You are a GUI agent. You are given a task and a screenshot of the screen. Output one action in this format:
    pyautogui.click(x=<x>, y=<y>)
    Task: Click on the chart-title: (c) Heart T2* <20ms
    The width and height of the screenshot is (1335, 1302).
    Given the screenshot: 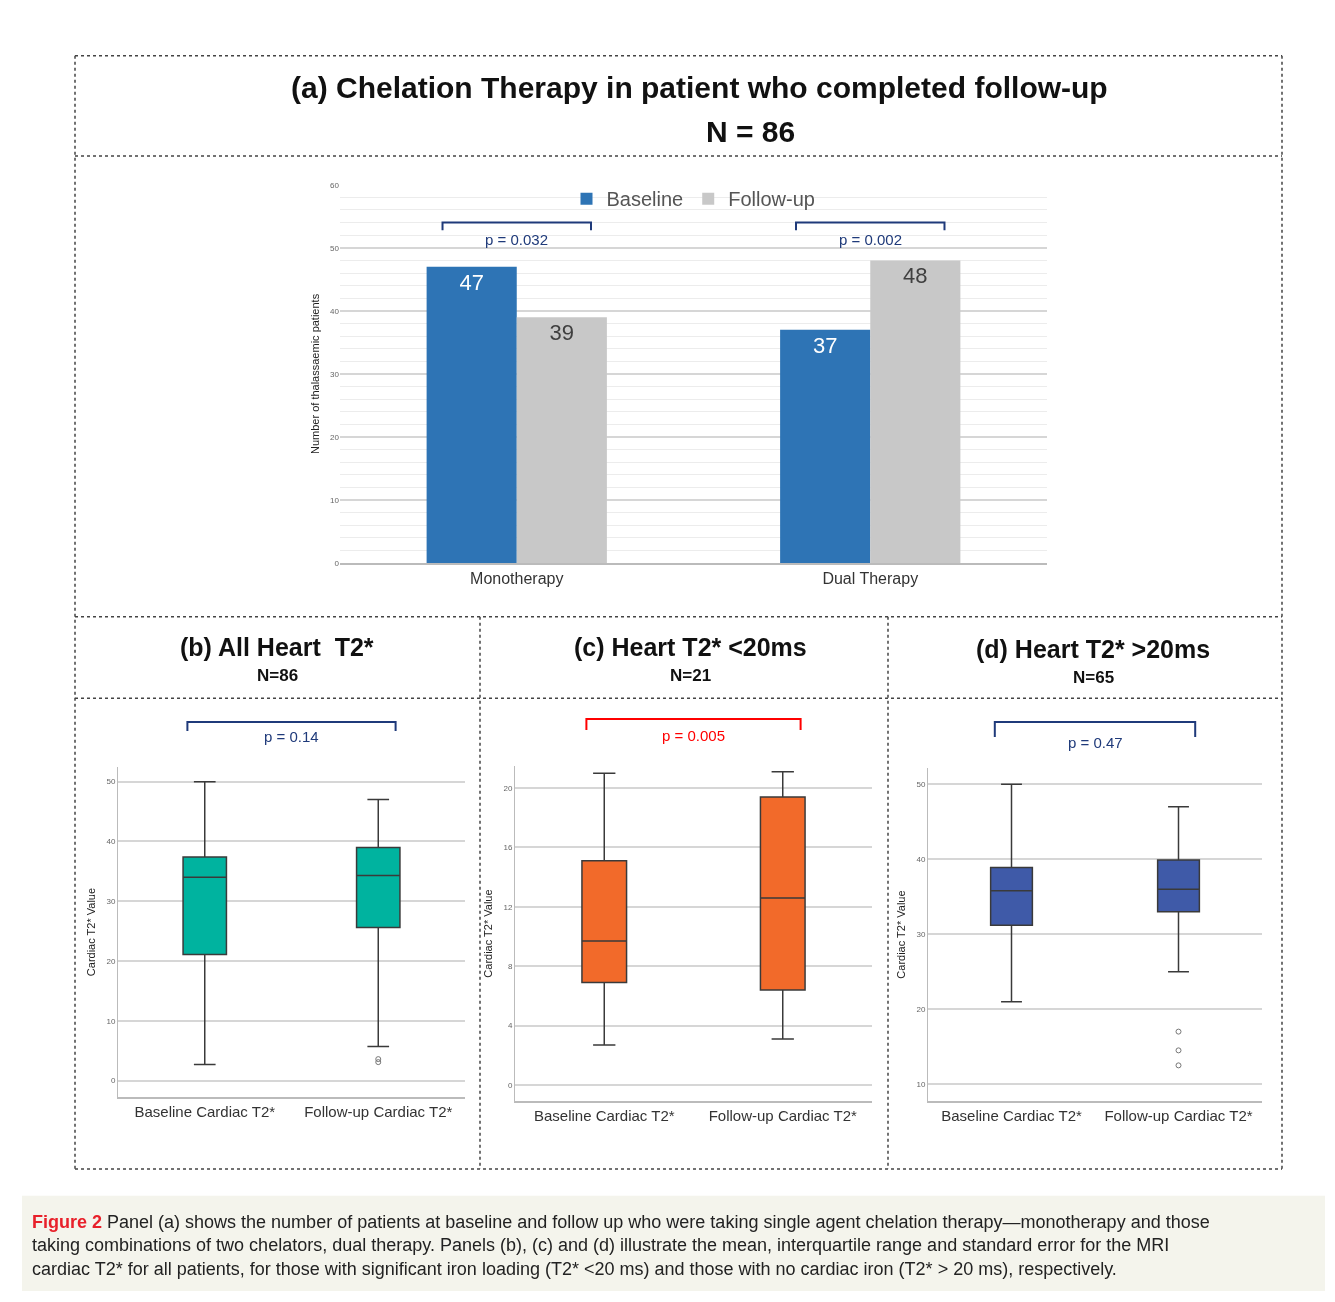 What is the action you would take?
    pyautogui.click(x=690, y=647)
    